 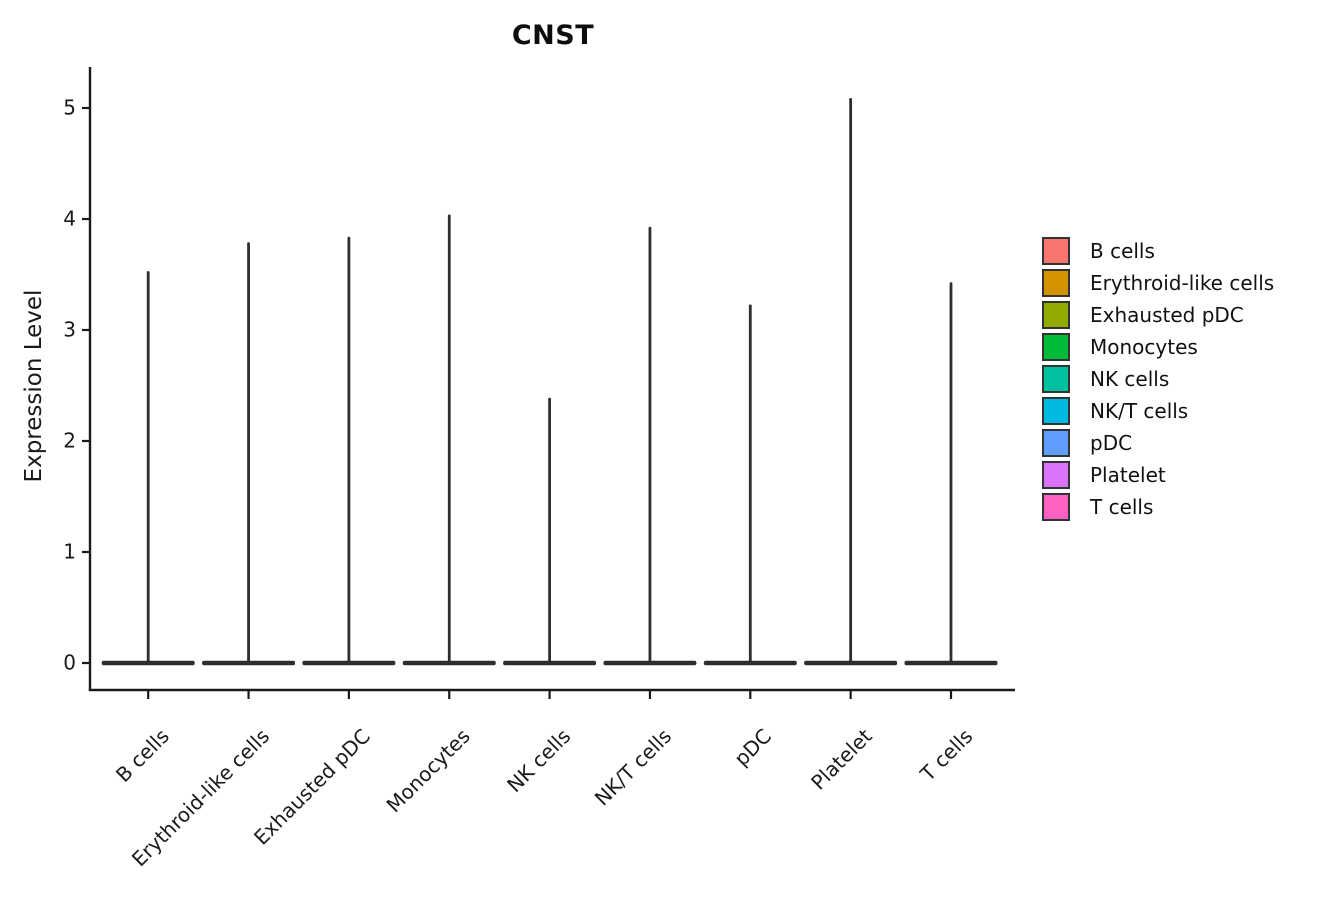 I want to click on legend-swatch-nk-cells, so click(x=1056, y=379).